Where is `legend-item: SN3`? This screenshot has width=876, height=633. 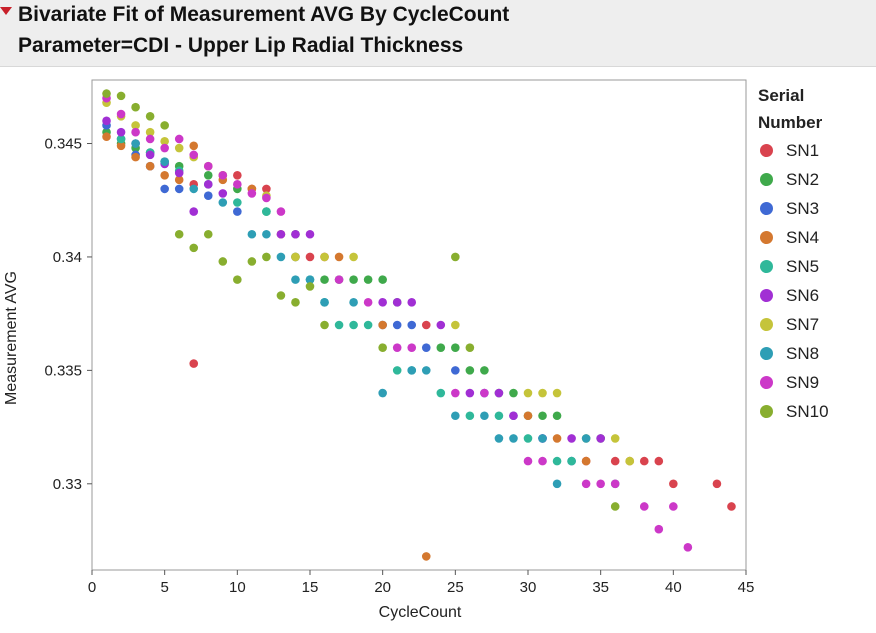
legend-item: SN3 is located at coordinates (793, 208).